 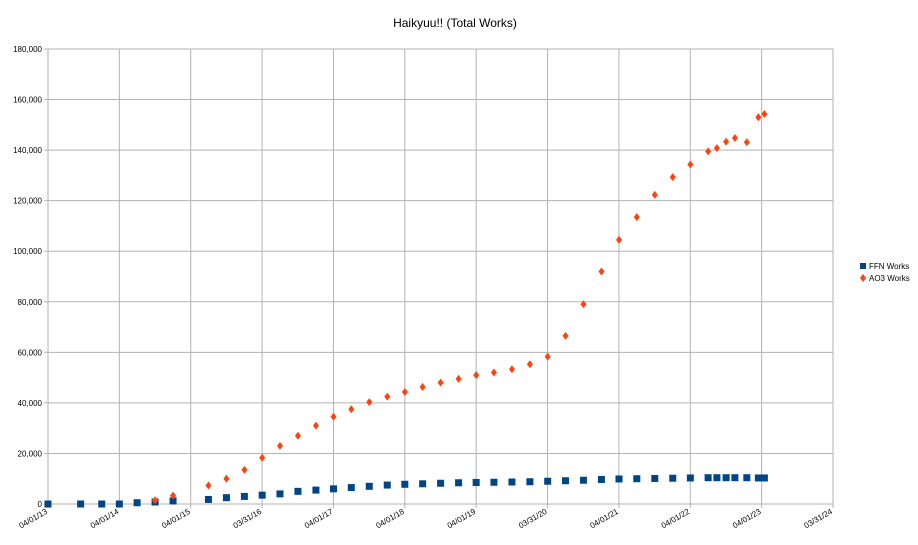 I want to click on x-tick-label: 03/31/16, so click(x=248, y=519).